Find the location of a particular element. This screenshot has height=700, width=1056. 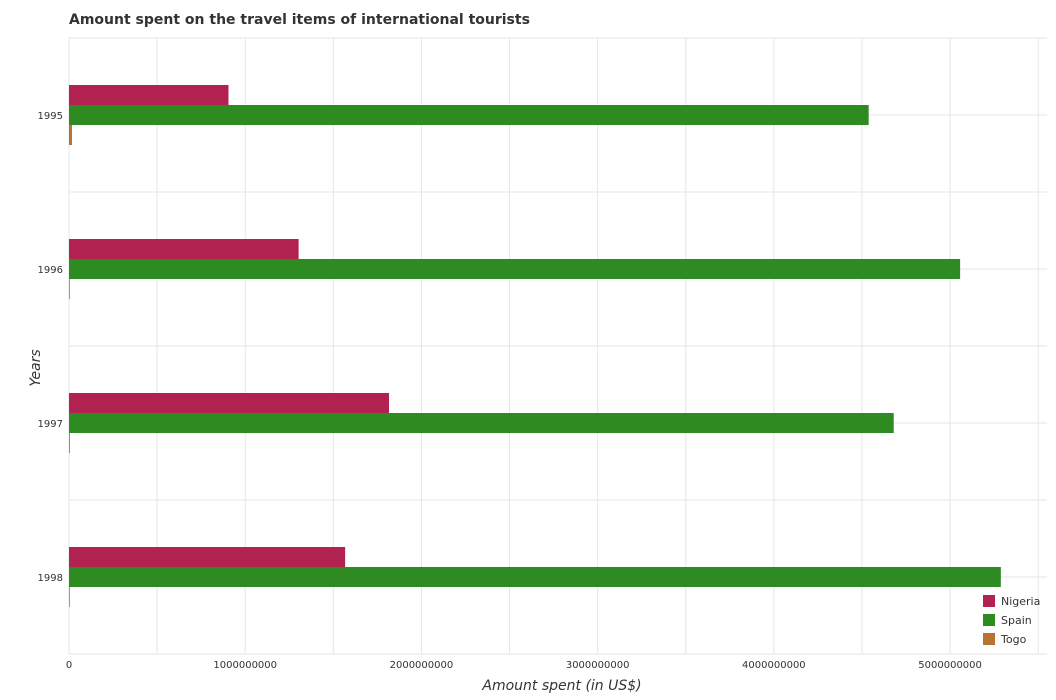

x-axis-label: Amount spent (in US$) is located at coordinates (561, 686).